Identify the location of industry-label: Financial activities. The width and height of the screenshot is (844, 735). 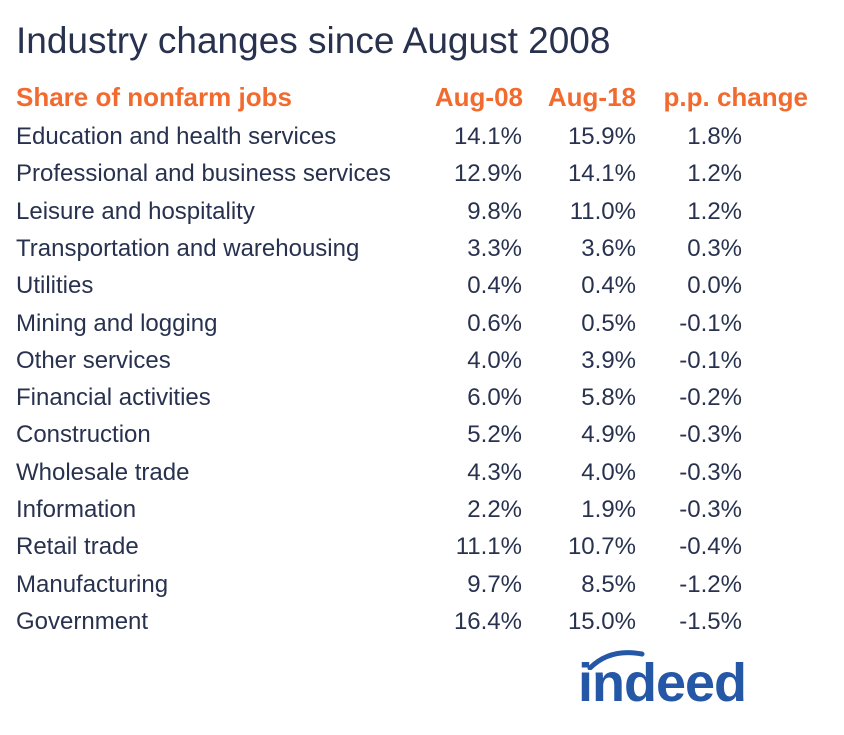
(113, 398).